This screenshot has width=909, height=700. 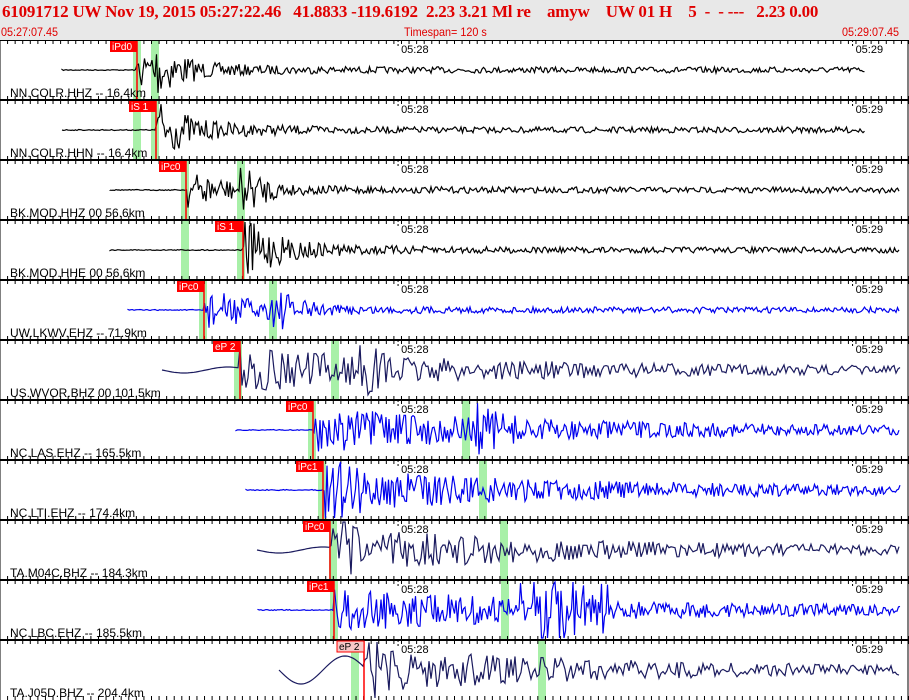 I want to click on station-label: NC.LBC.EHZ -- 185.5km, so click(x=76, y=633).